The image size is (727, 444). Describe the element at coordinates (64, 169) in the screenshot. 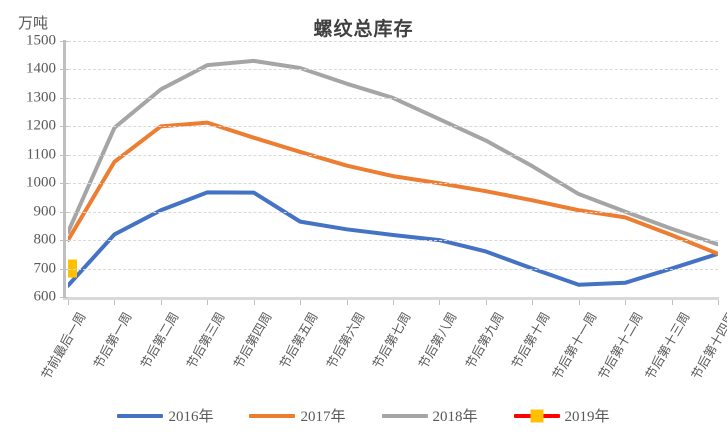

I see `y-axis-line` at that location.